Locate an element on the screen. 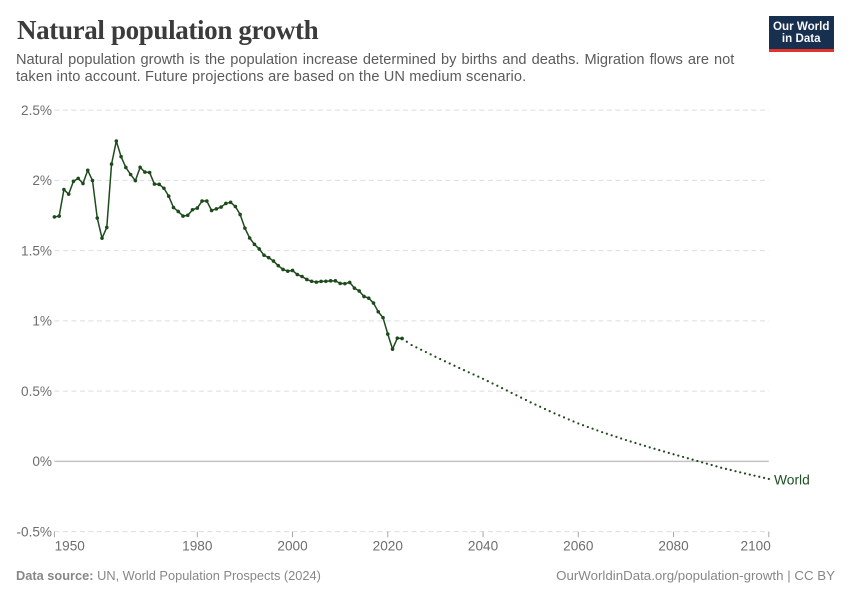  svg-text: -0.5% is located at coordinates (34, 531).